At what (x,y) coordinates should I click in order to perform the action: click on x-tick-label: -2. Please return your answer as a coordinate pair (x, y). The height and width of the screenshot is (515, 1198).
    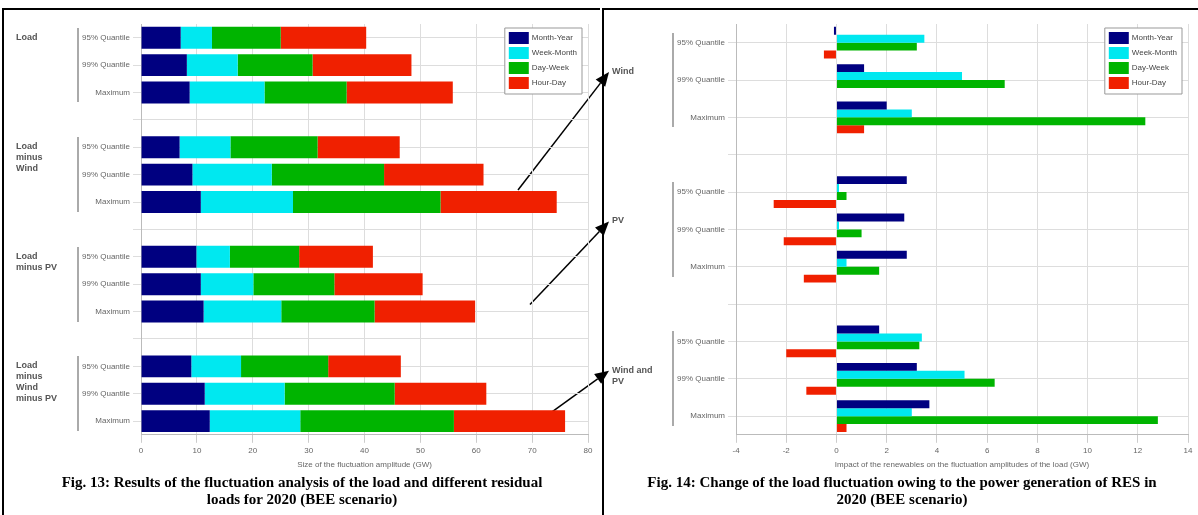
    Looking at the image, I should click on (786, 450).